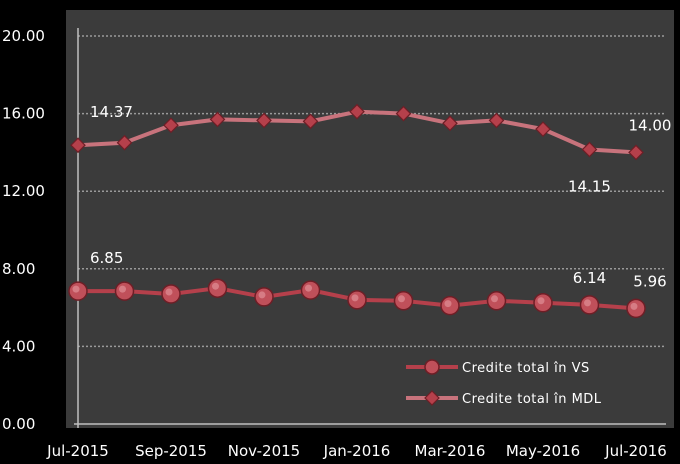 The height and width of the screenshot is (464, 680). I want to click on x-tick-label: Jul-2016, so click(635, 451).